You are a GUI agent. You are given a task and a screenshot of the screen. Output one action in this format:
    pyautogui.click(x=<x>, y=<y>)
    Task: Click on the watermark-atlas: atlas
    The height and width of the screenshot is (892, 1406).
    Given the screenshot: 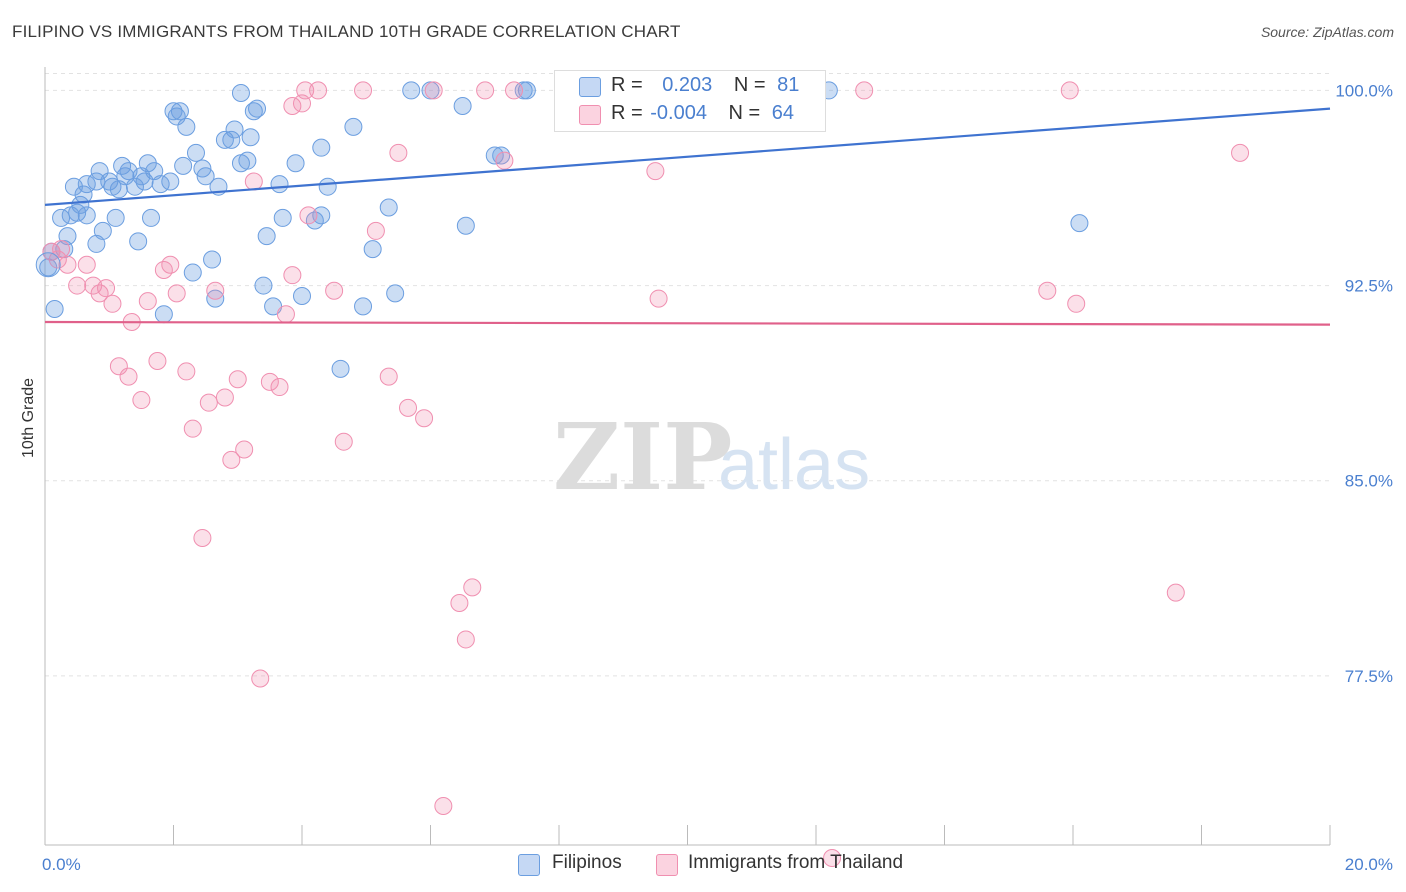 What is the action you would take?
    pyautogui.click(x=794, y=465)
    